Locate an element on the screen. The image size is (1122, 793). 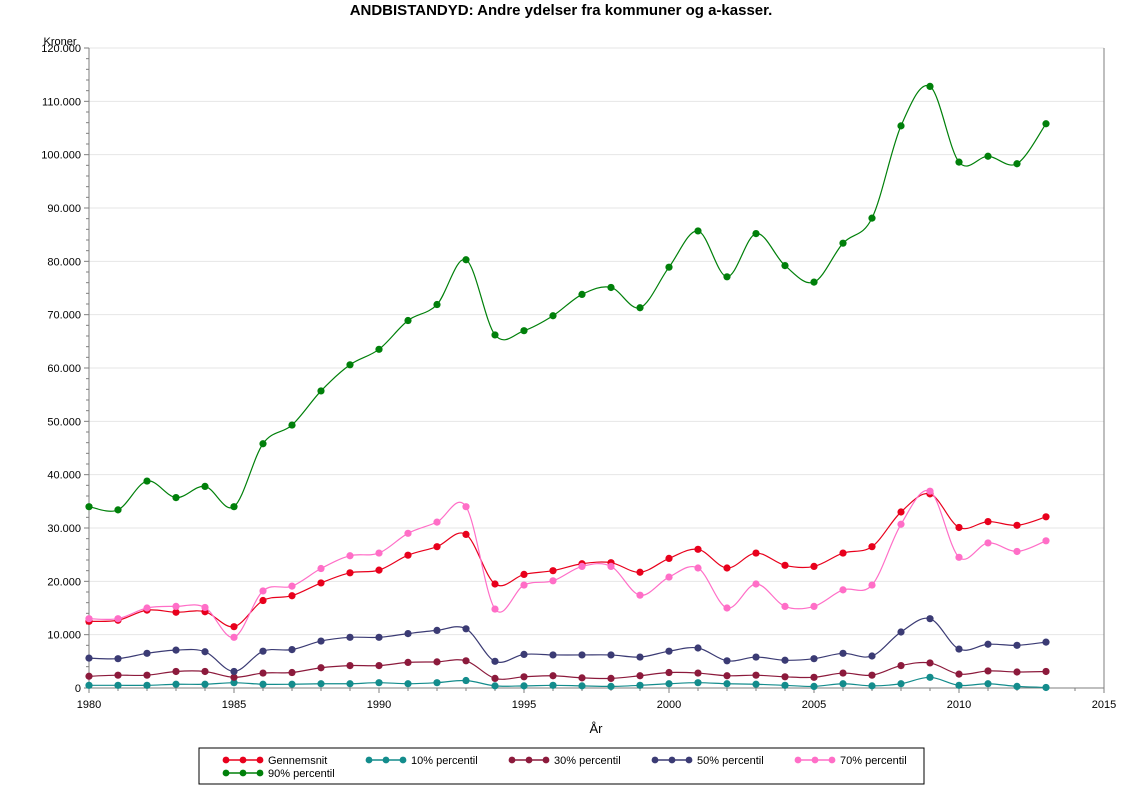
y-tick-label: 40.000 is located at coordinates (64, 476).